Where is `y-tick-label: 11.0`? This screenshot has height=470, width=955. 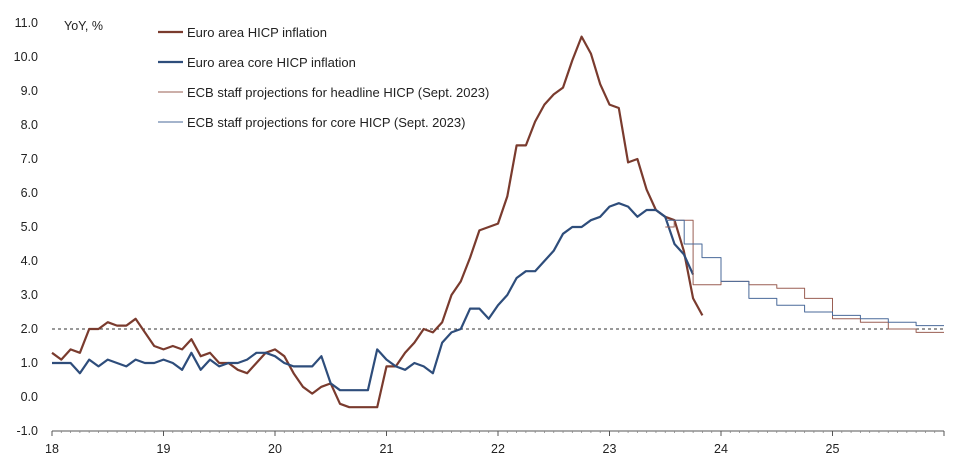 y-tick-label: 11.0 is located at coordinates (26, 23).